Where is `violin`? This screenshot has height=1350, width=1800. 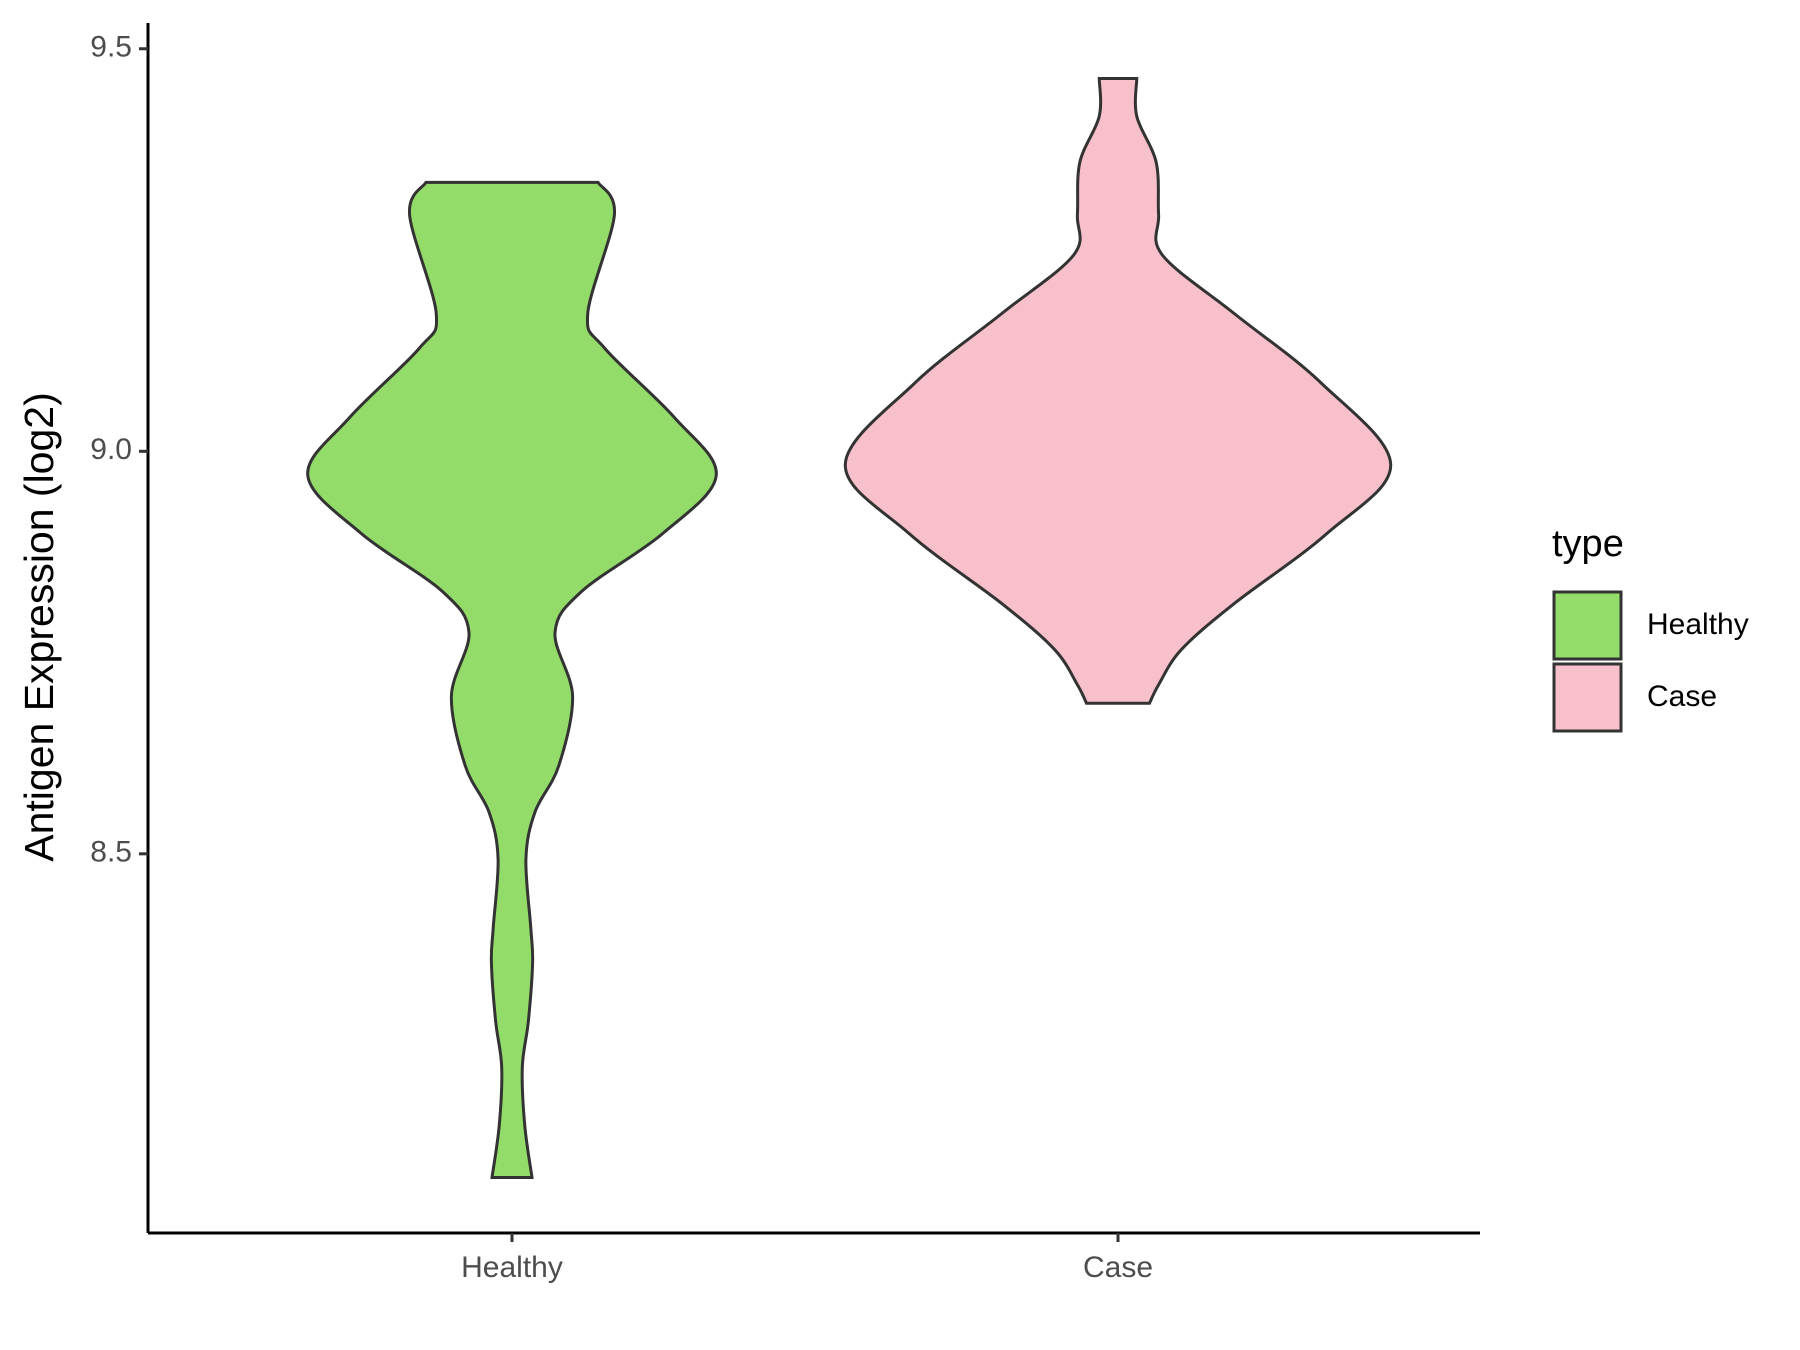
violin is located at coordinates (1118, 391).